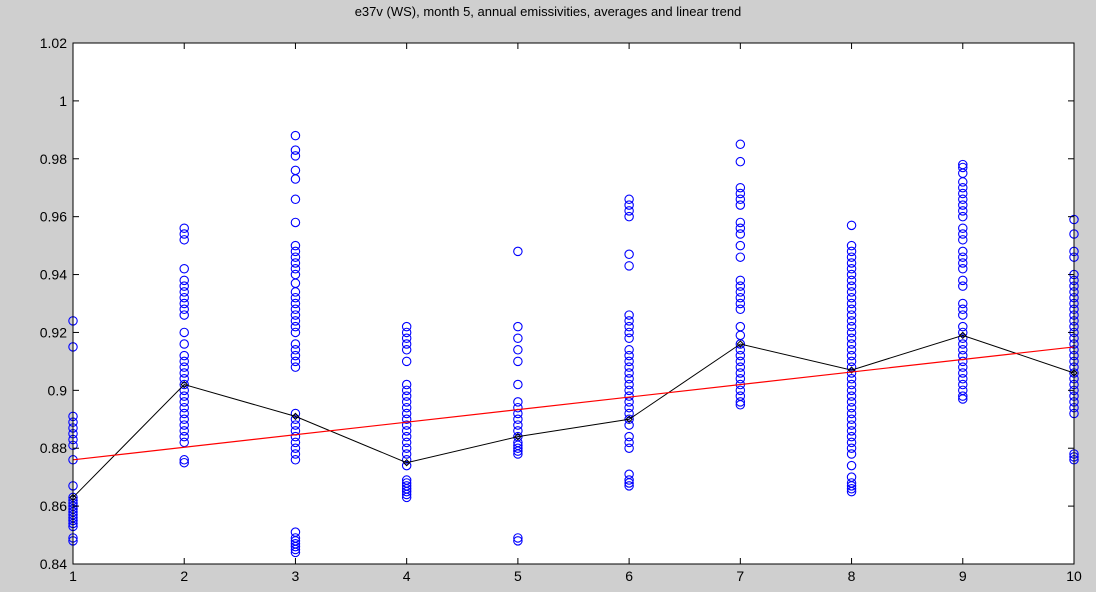 The width and height of the screenshot is (1096, 592). I want to click on y-tick-label: 0.92, so click(53, 332).